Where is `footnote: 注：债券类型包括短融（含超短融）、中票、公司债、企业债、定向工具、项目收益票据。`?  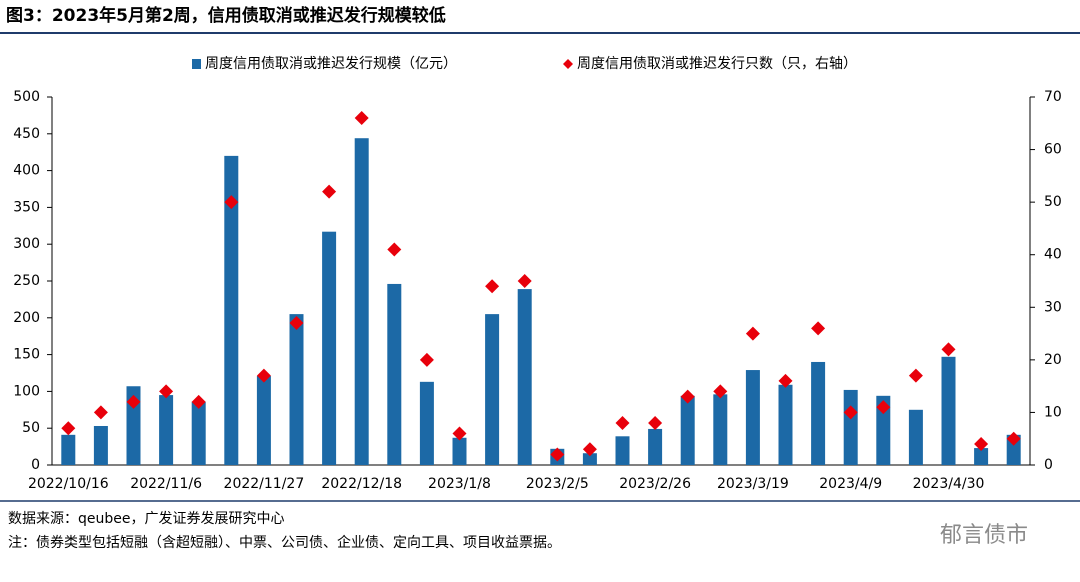
footnote: 注：债券类型包括短融（含超短融）、中票、公司债、企业债、定向工具、项目收益票据。 is located at coordinates (284, 542).